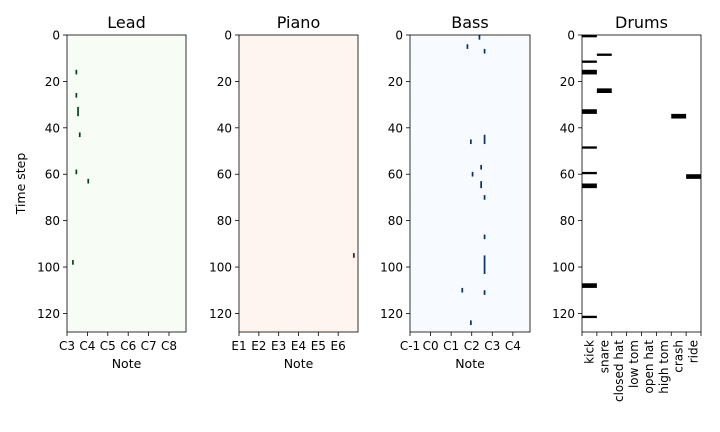 This screenshot has height=432, width=720. I want to click on drums-ytick-label: 60, so click(567, 175).